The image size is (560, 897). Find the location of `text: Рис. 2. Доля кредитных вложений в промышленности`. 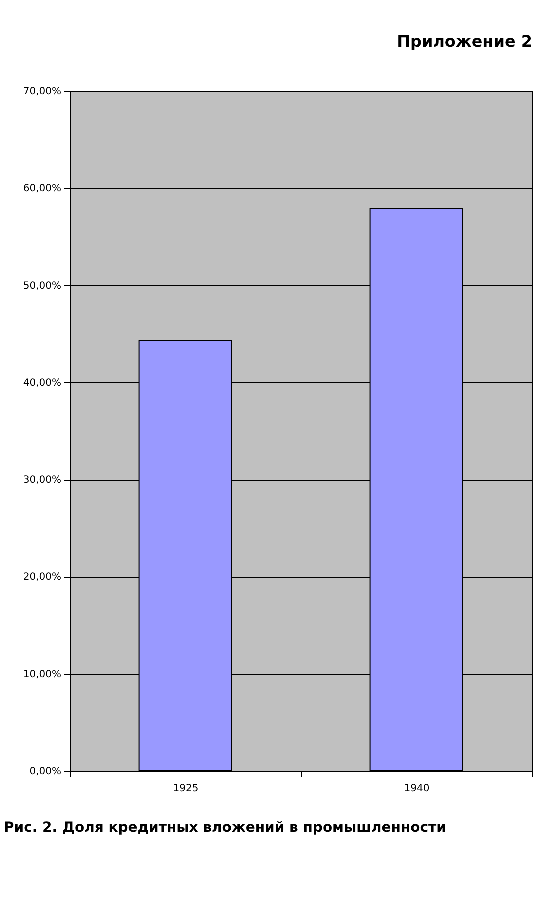

text: Рис. 2. Доля кредитных вложений в промышленности is located at coordinates (225, 828).